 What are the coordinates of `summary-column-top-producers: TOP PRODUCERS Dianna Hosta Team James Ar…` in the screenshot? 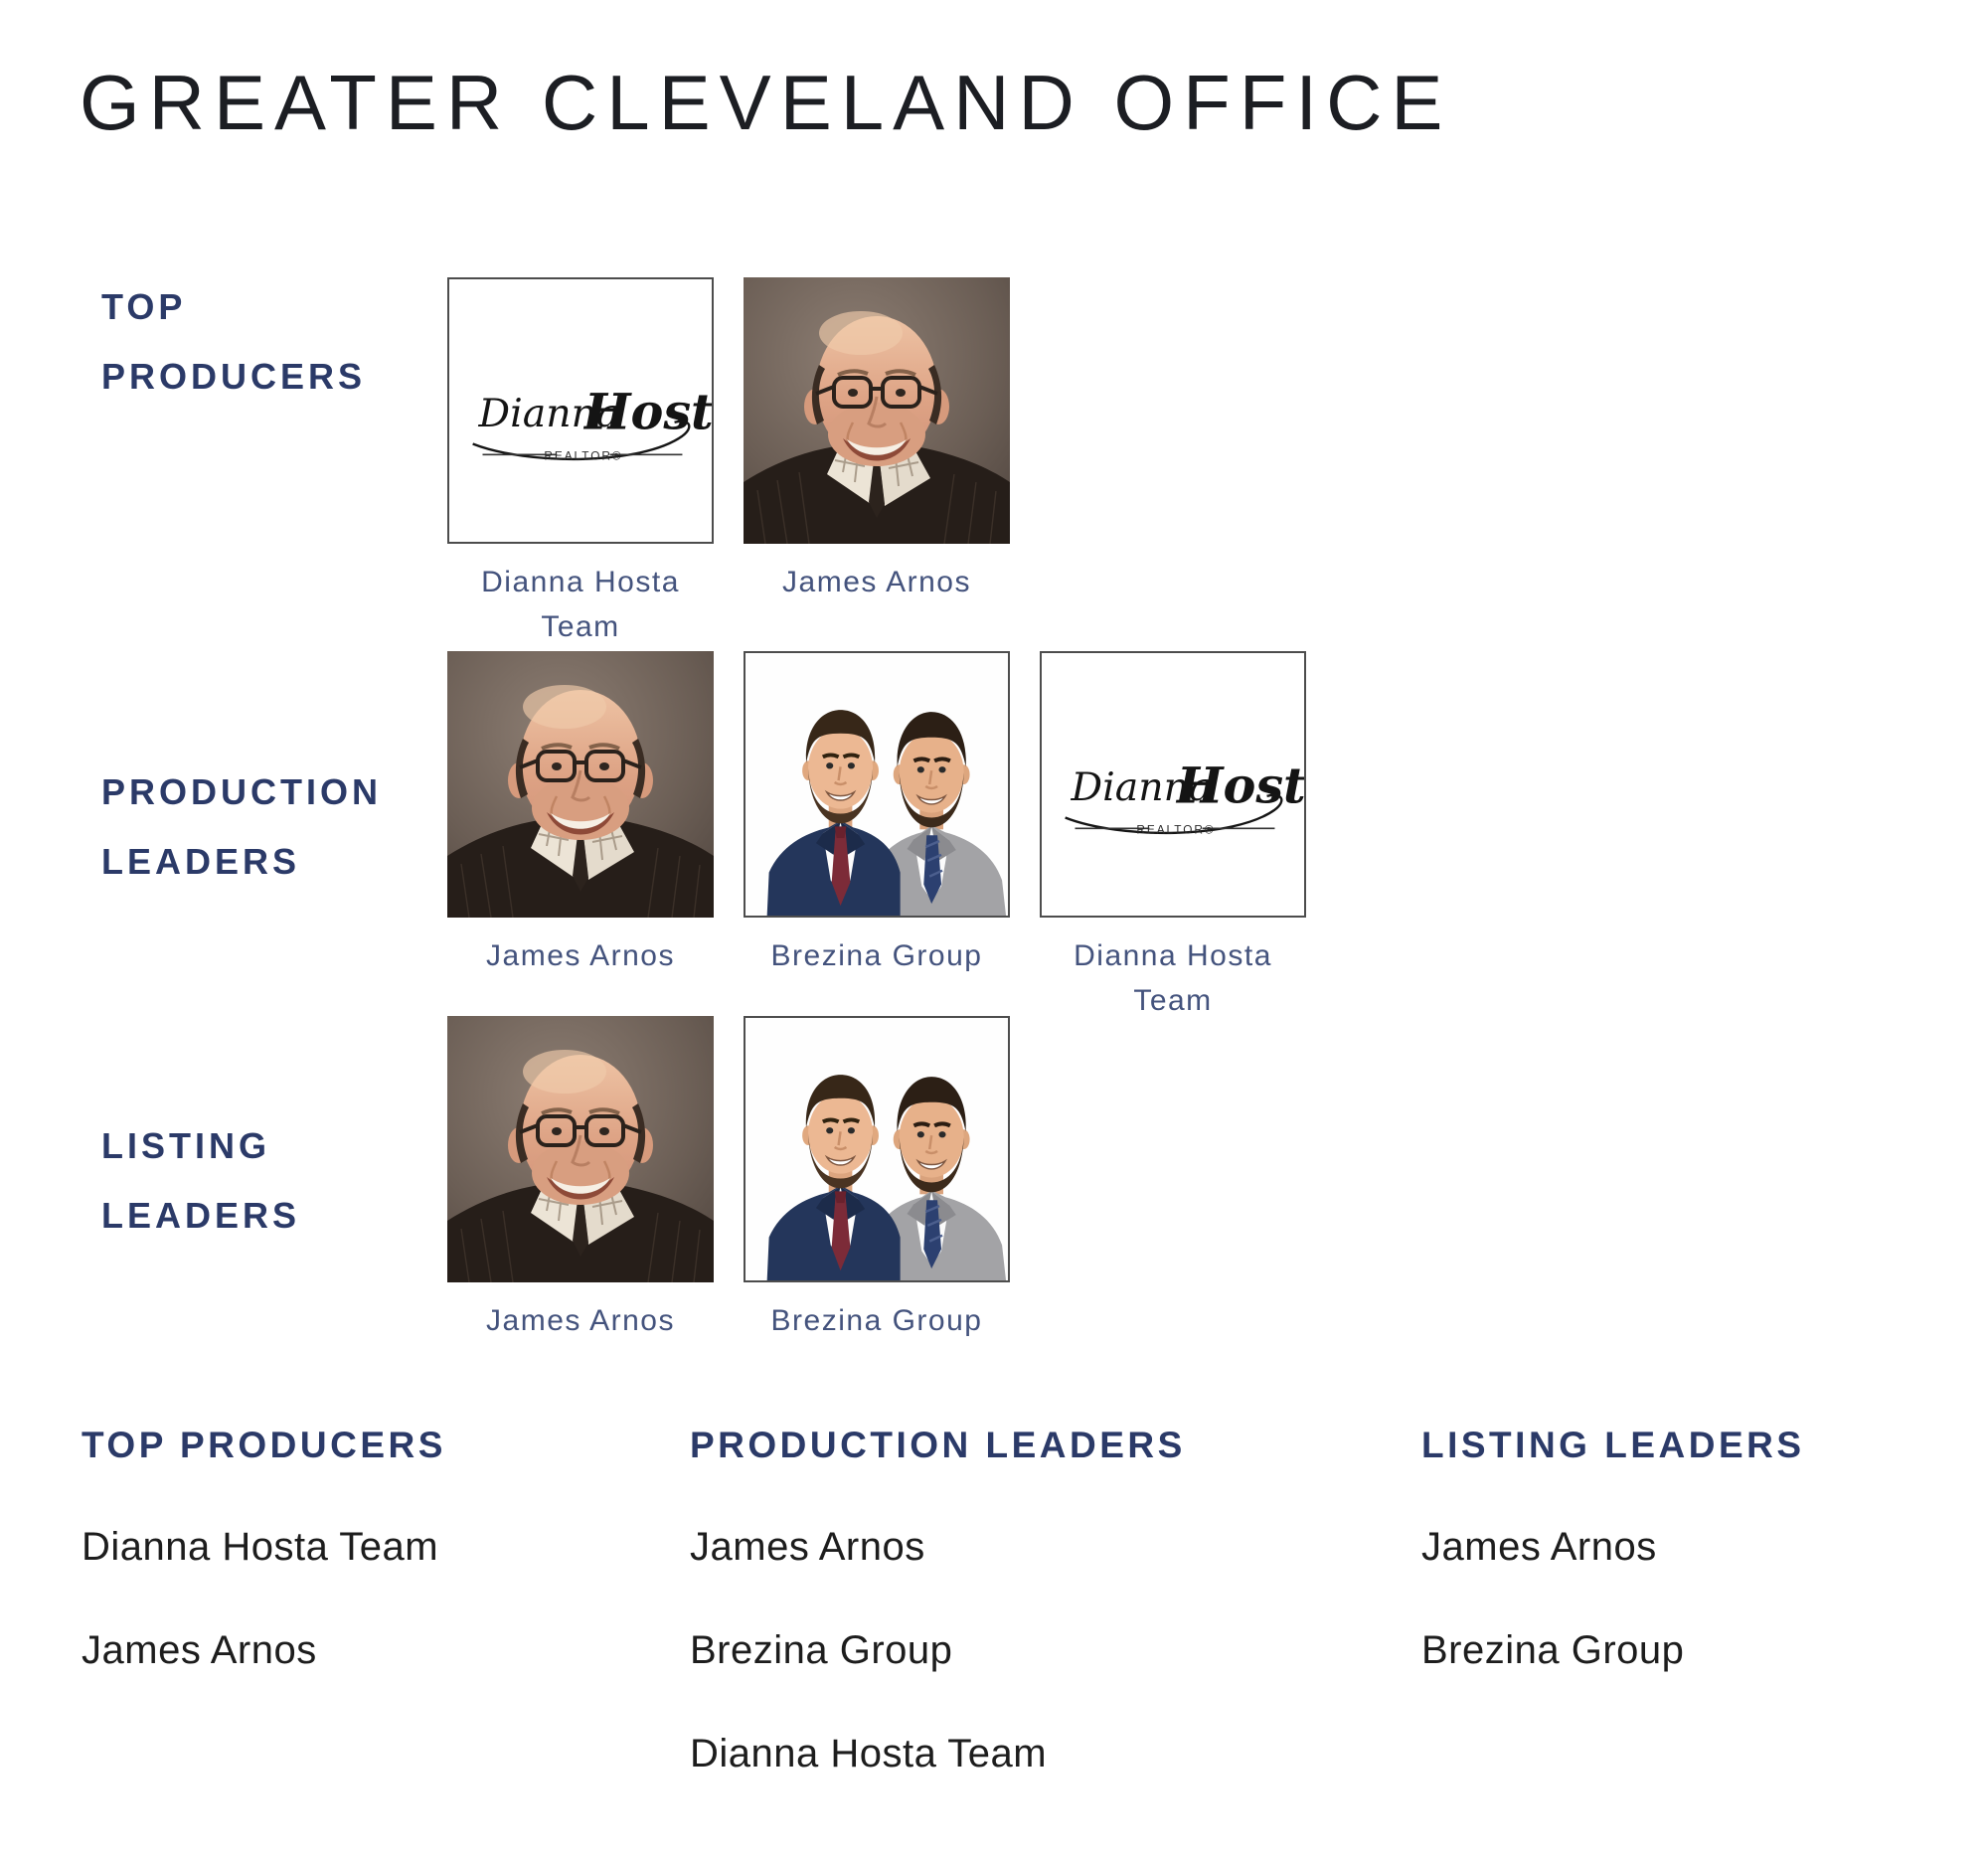 It's located at (360, 1549).